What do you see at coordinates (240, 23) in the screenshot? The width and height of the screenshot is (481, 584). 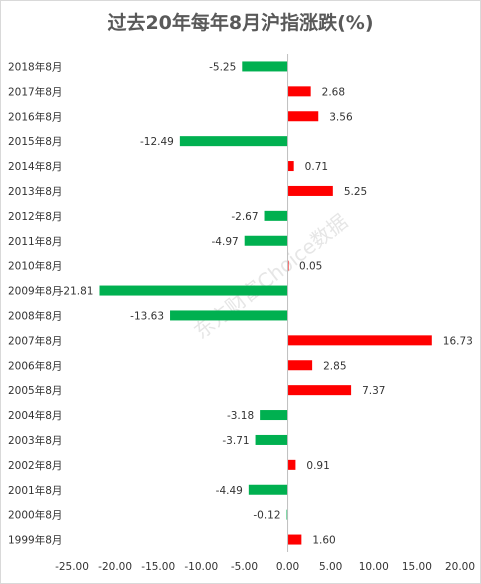 I see `chart-title: 过去20年每年8月沪指涨跌(%)` at bounding box center [240, 23].